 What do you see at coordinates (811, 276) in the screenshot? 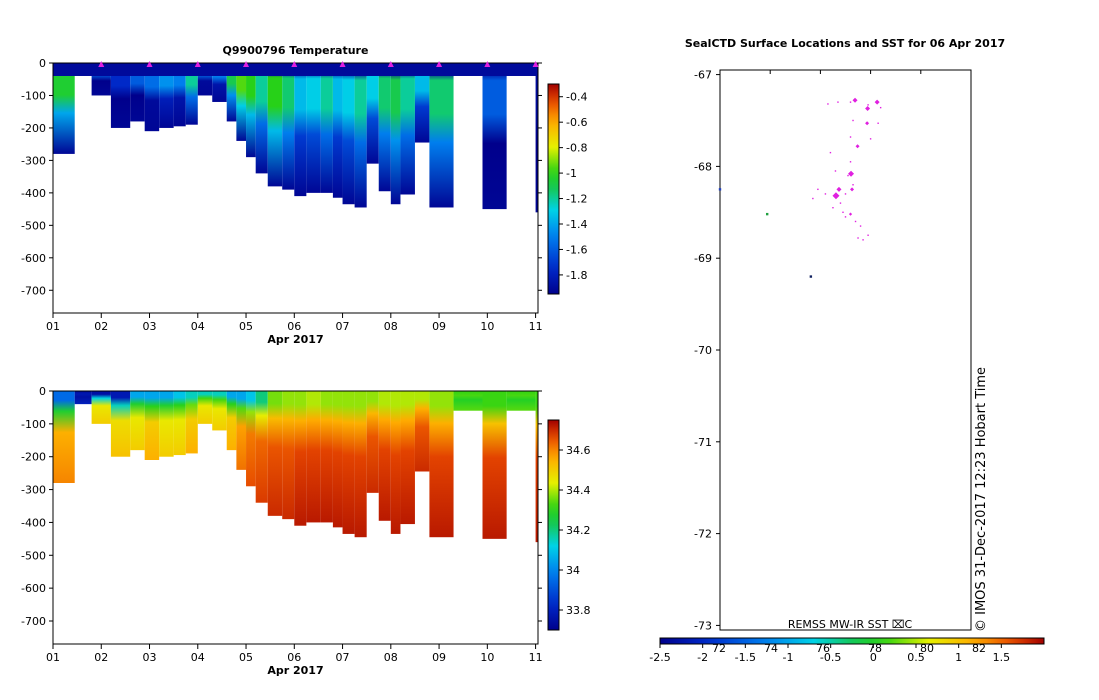
I see `sst-point` at bounding box center [811, 276].